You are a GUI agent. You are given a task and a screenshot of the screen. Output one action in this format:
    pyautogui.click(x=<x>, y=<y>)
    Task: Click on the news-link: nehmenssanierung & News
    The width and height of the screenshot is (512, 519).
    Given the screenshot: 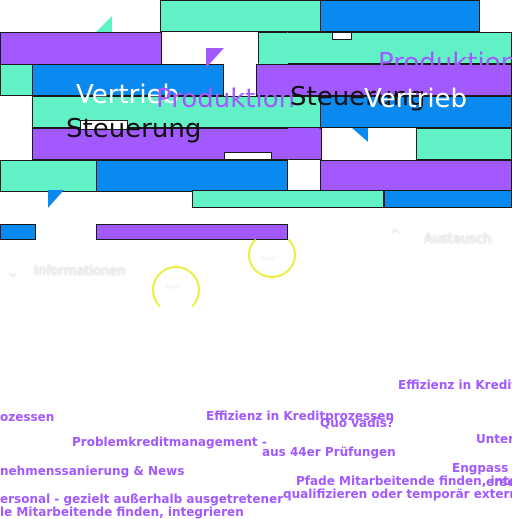 What is the action you would take?
    pyautogui.click(x=92, y=471)
    